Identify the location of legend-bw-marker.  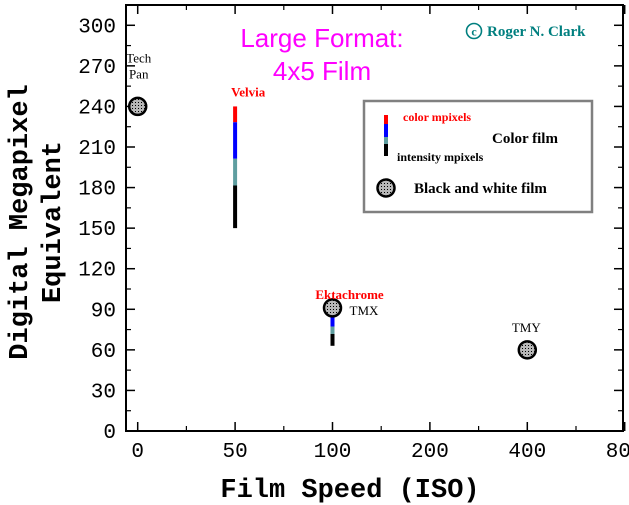
(386, 188).